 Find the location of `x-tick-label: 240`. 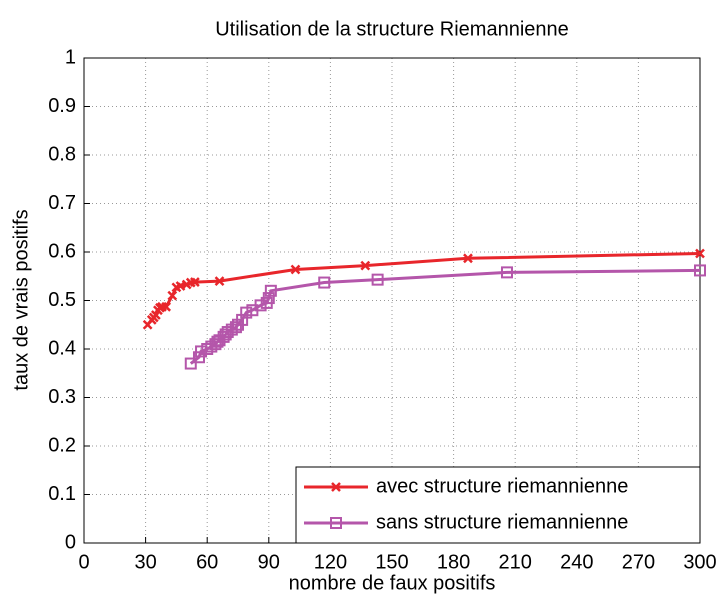

x-tick-label: 240 is located at coordinates (576, 562).